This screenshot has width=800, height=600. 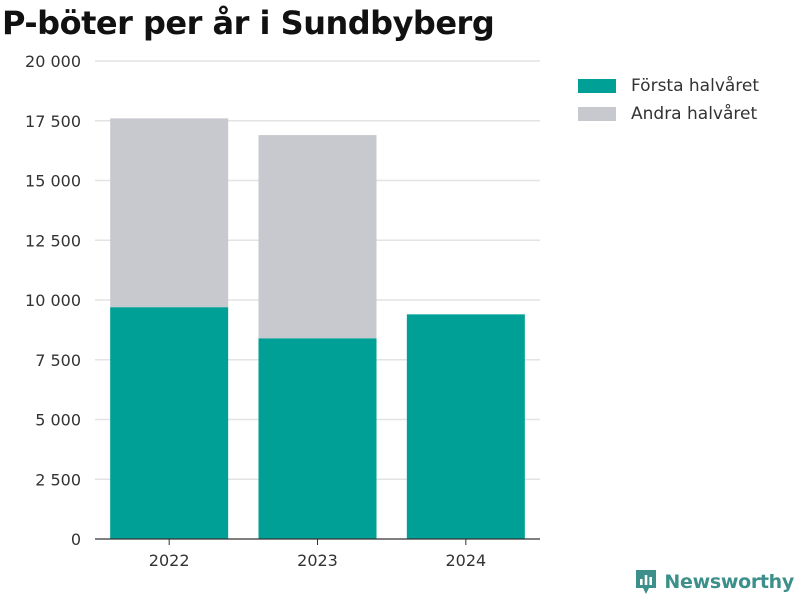 I want to click on brand-logo: Newsworthy, so click(x=714, y=582).